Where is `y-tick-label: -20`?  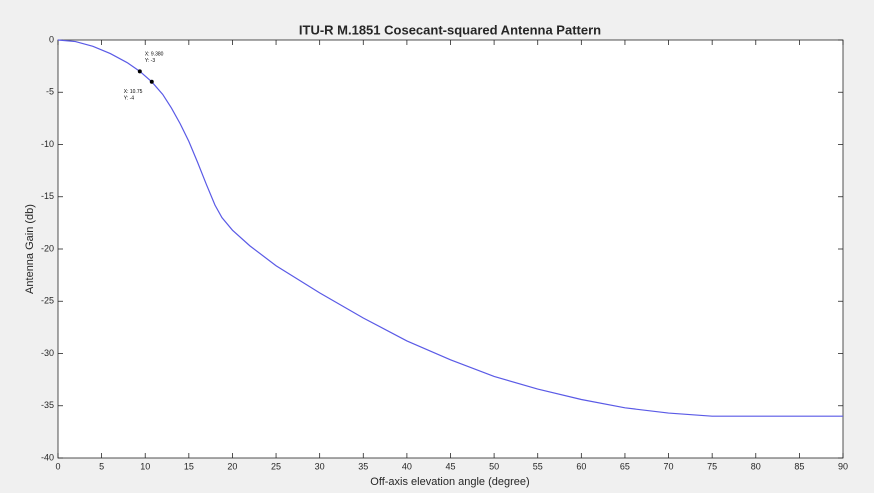
y-tick-label: -20 is located at coordinates (47, 248).